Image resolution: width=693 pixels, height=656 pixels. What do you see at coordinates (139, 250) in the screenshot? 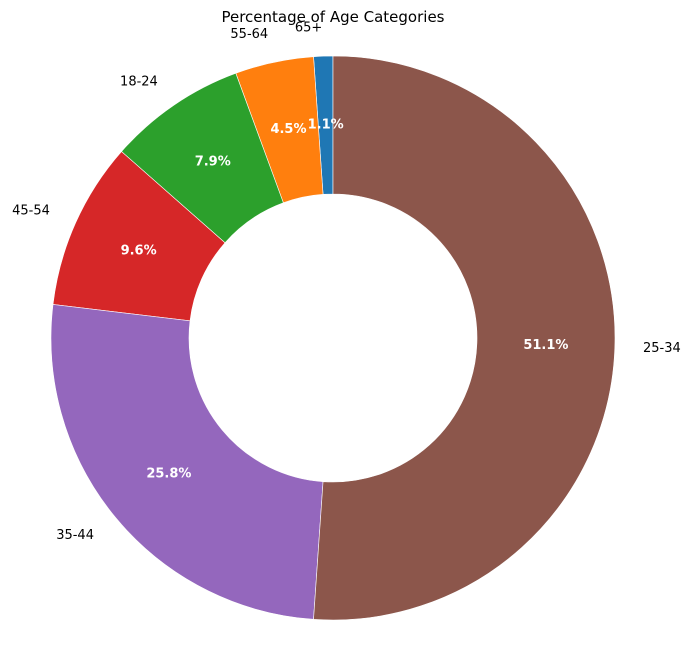
I see `percentage-label: 9.6%` at bounding box center [139, 250].